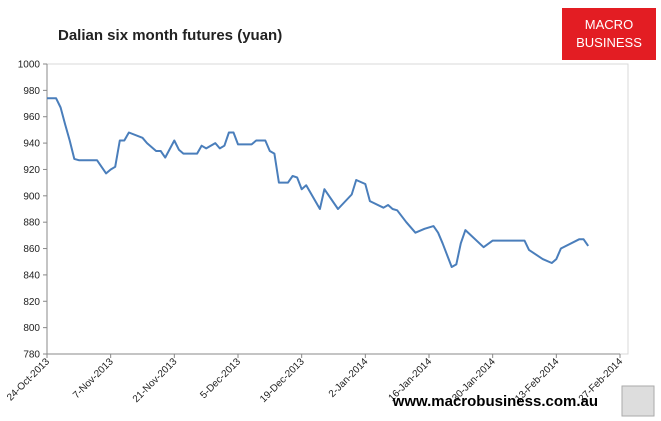 The height and width of the screenshot is (421, 661). I want to click on y-tick-label: 920, so click(31, 170).